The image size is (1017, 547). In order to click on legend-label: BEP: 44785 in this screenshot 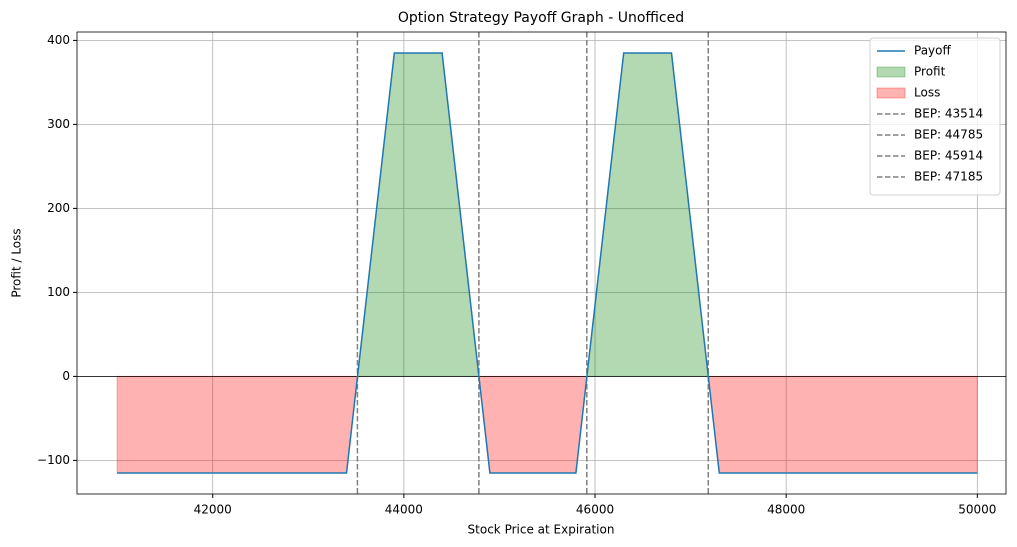, I will do `click(948, 135)`.